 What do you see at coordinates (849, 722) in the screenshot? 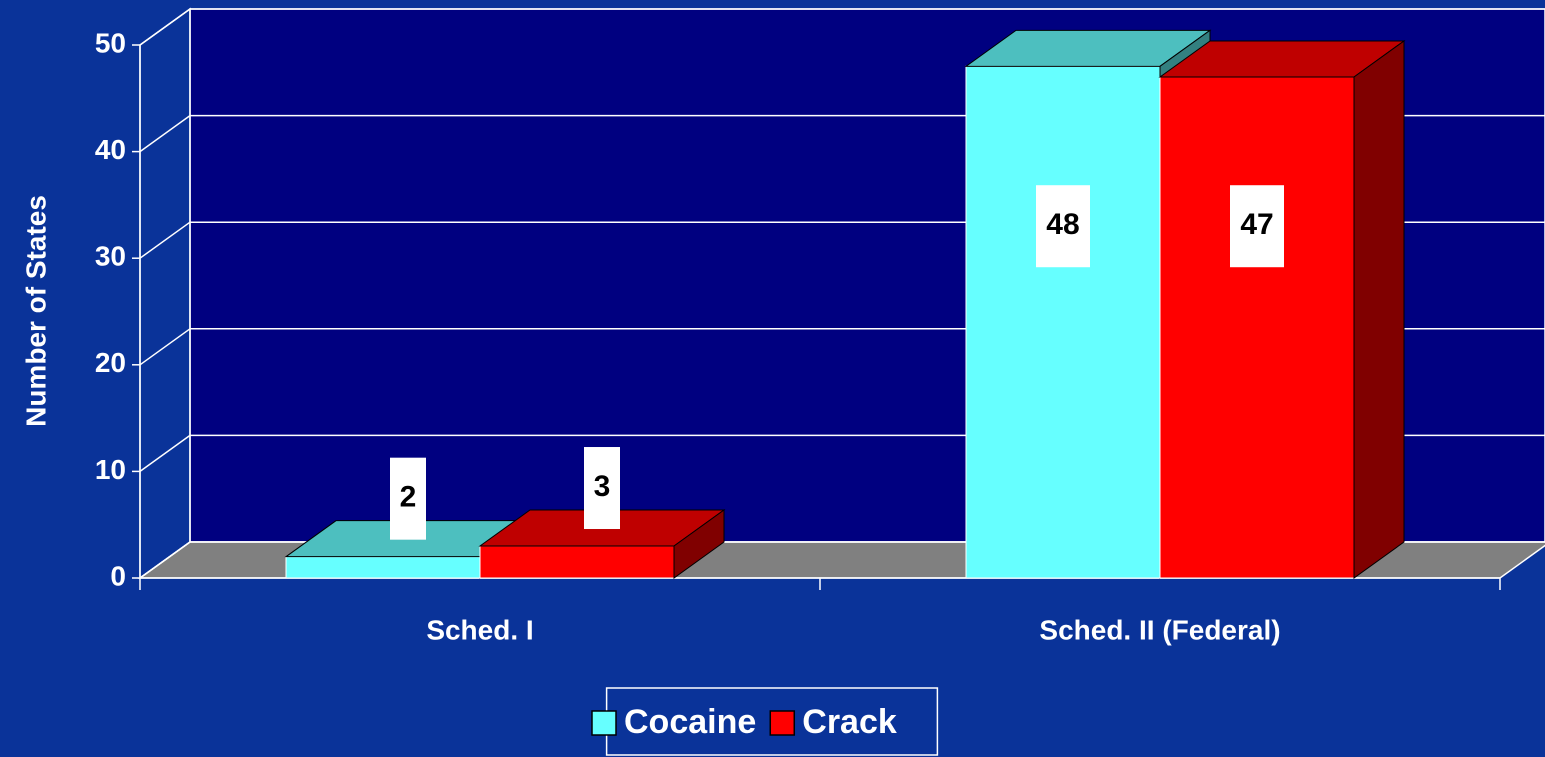
I see `legend-label: Crack` at bounding box center [849, 722].